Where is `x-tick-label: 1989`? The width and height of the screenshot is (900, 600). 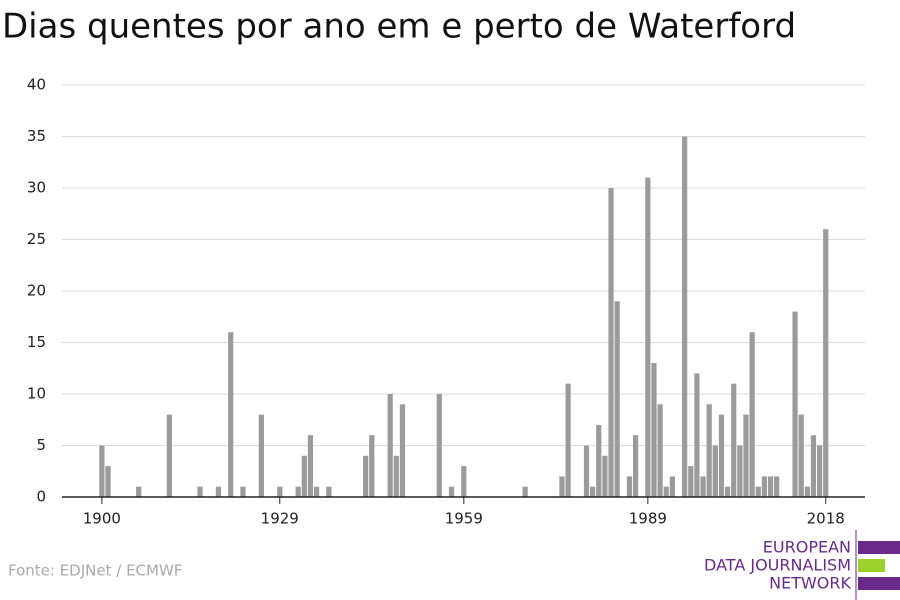
x-tick-label: 1989 is located at coordinates (648, 519).